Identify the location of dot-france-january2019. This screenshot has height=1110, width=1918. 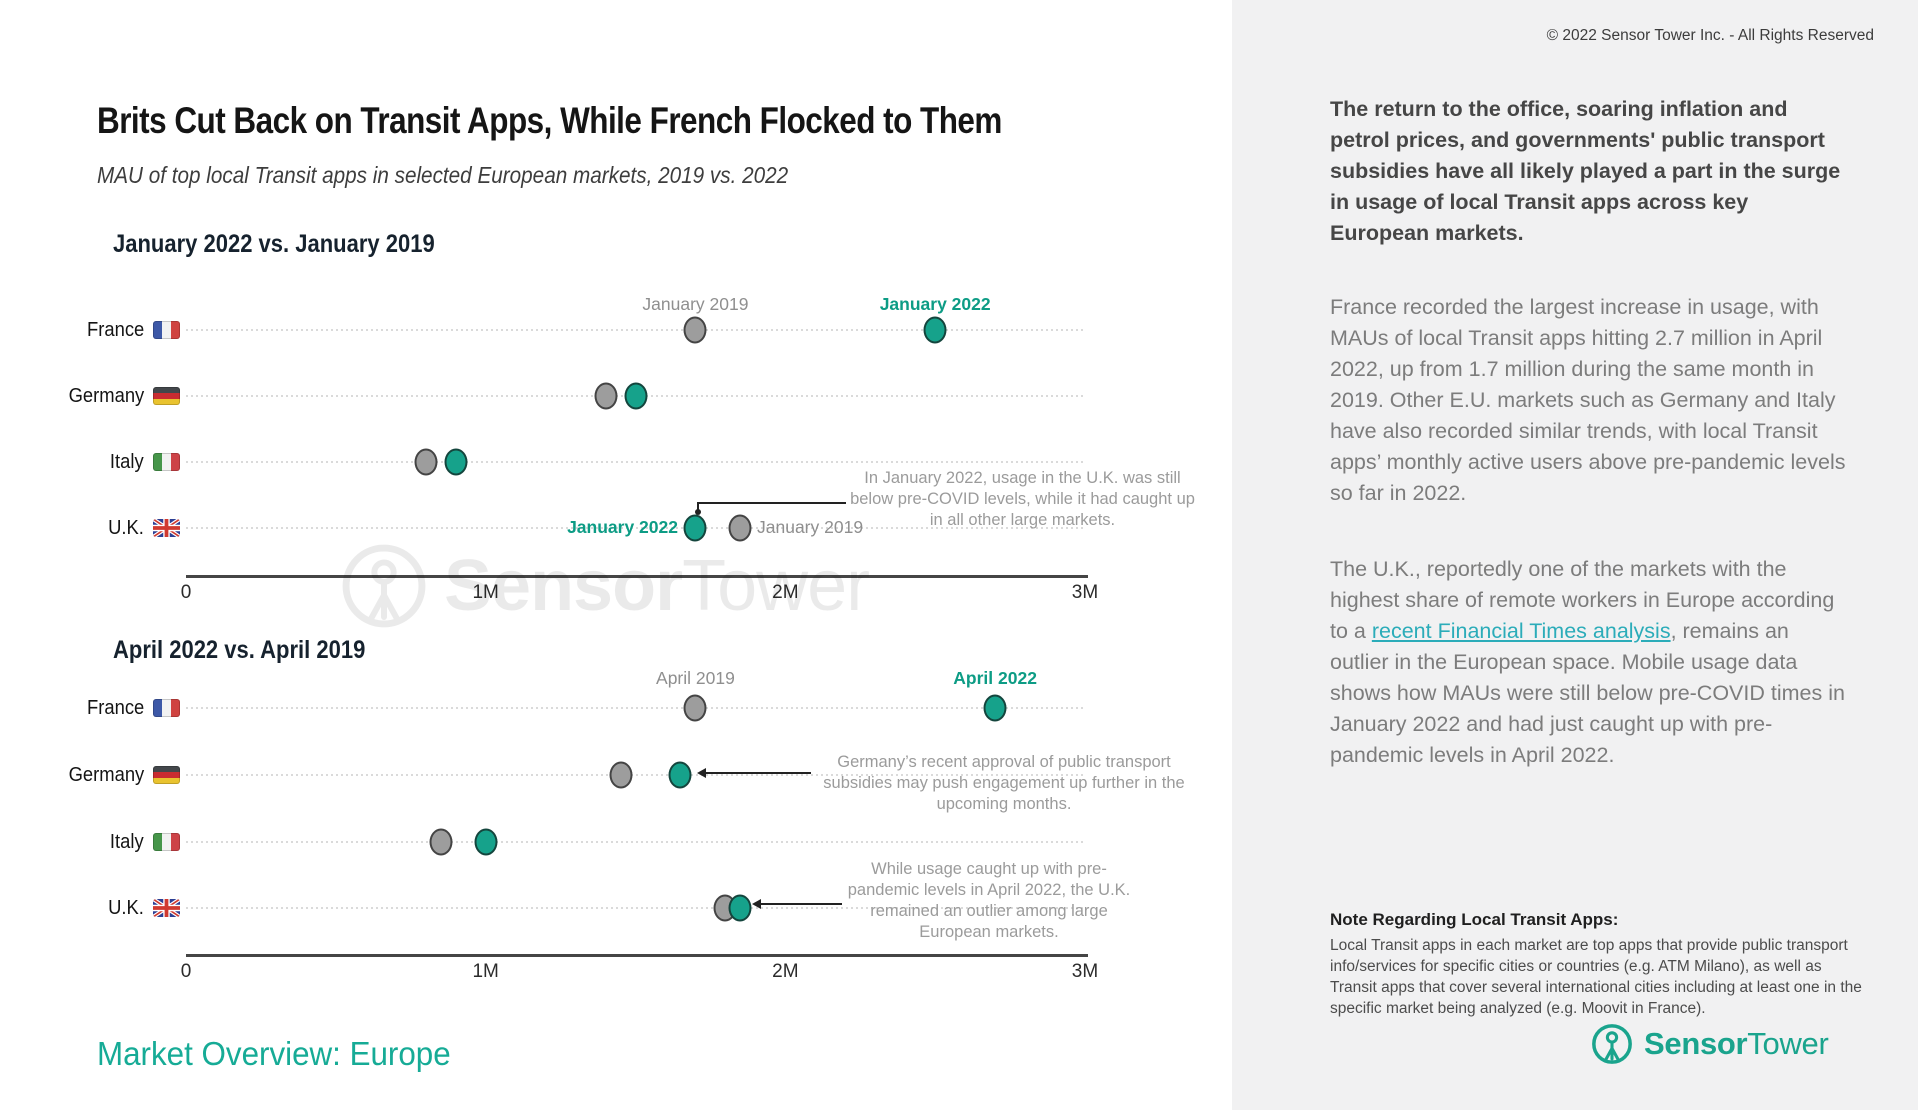
(695, 330).